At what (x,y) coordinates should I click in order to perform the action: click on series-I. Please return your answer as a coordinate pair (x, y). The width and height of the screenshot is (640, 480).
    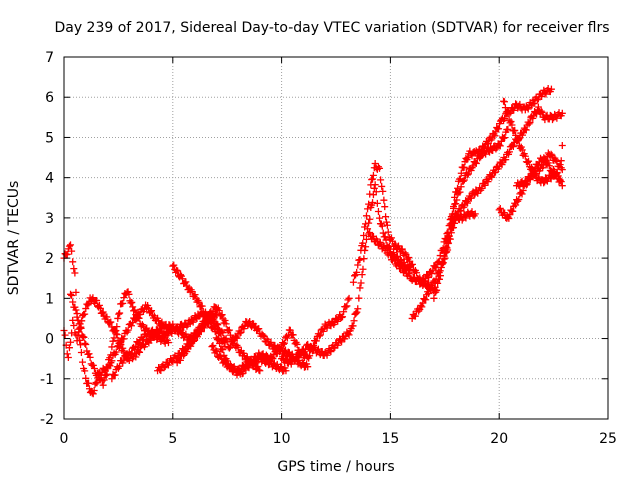
    Looking at the image, I should click on (346, 274).